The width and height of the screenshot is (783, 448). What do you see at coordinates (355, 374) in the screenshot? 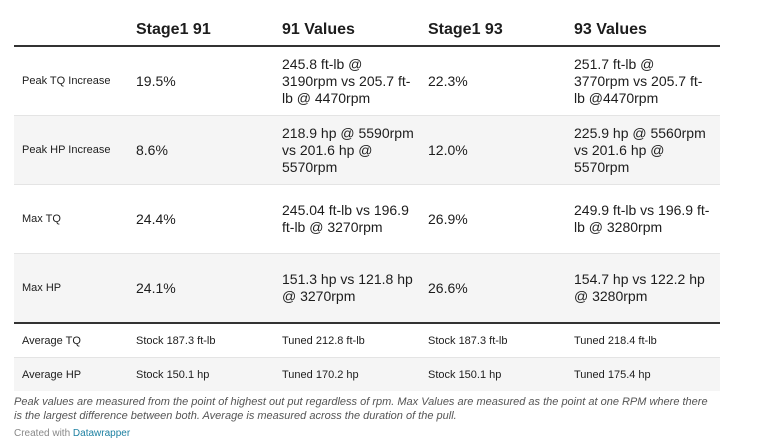
I see `table-cell: Tuned 170.2 hp` at bounding box center [355, 374].